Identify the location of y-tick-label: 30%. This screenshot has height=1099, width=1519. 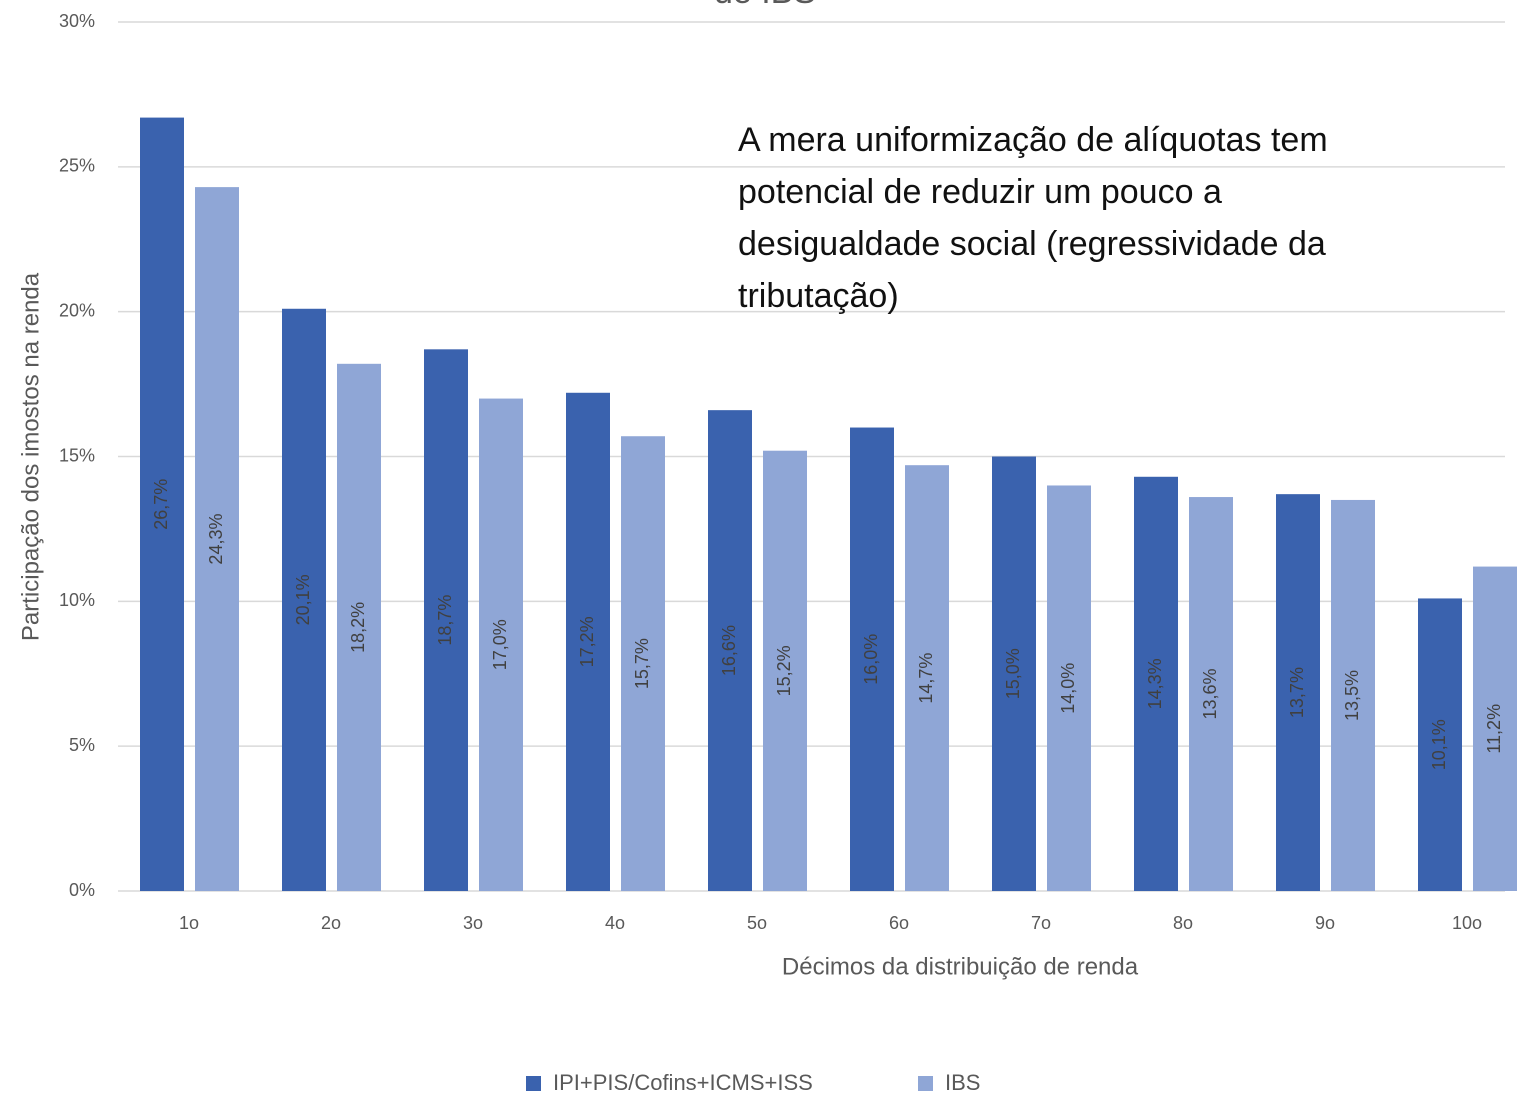
(77, 21).